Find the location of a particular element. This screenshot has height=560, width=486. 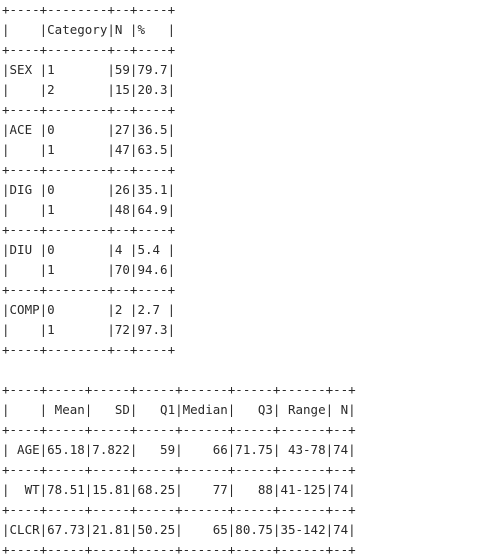

table1-row: | |1 |48|64.9| is located at coordinates (89, 209).